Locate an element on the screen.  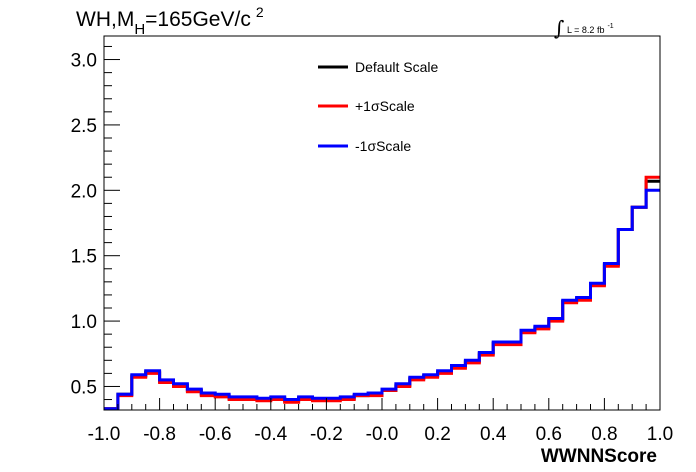
chart-title: WH,MH=165GeV/c 2 is located at coordinates (170, 21).